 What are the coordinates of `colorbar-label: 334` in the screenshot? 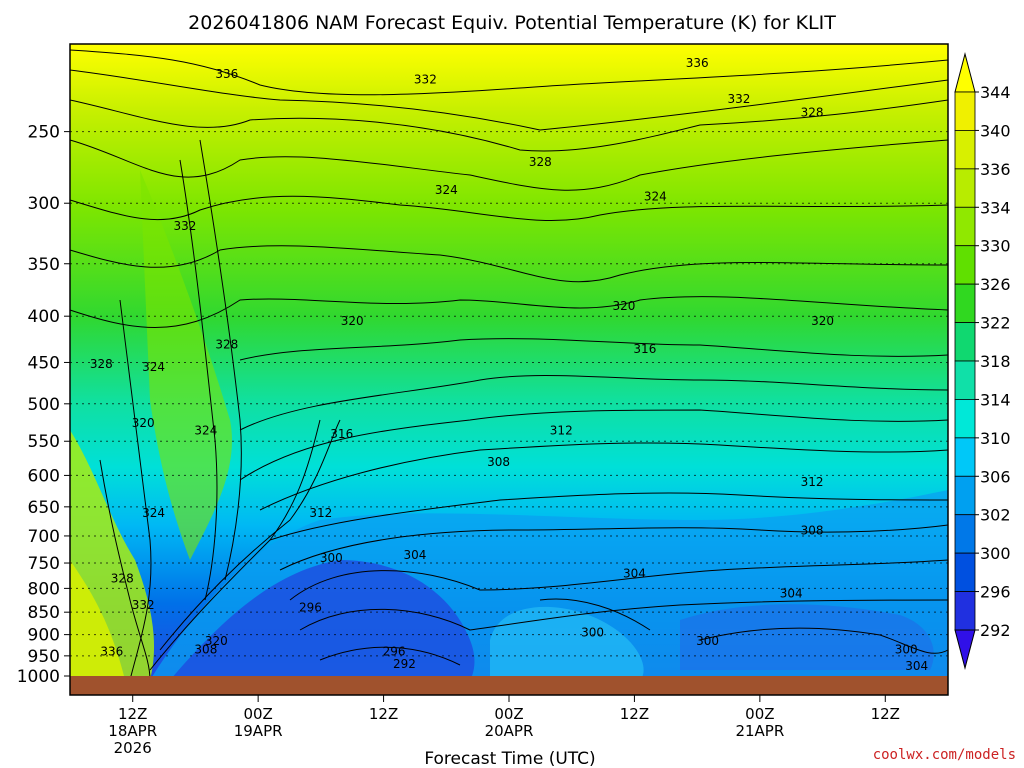 It's located at (995, 207).